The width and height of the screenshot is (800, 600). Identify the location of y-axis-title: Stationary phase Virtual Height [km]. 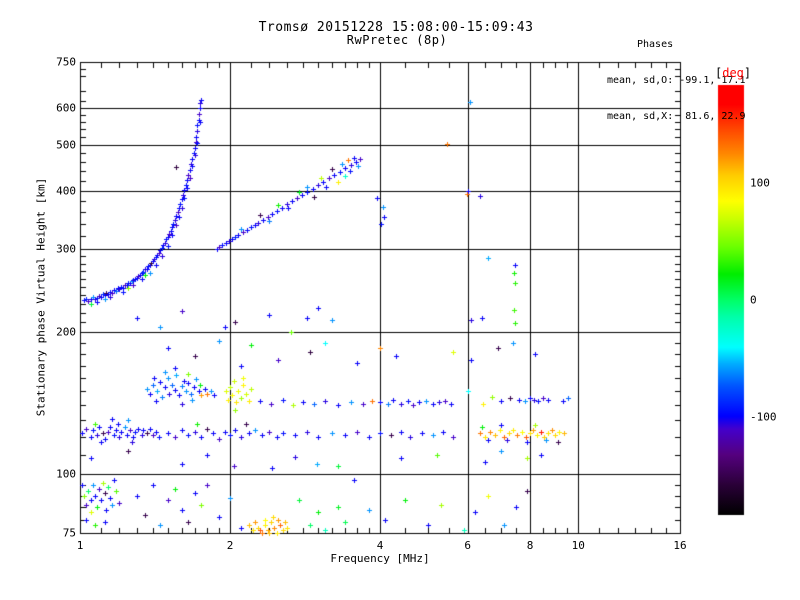
(41, 297).